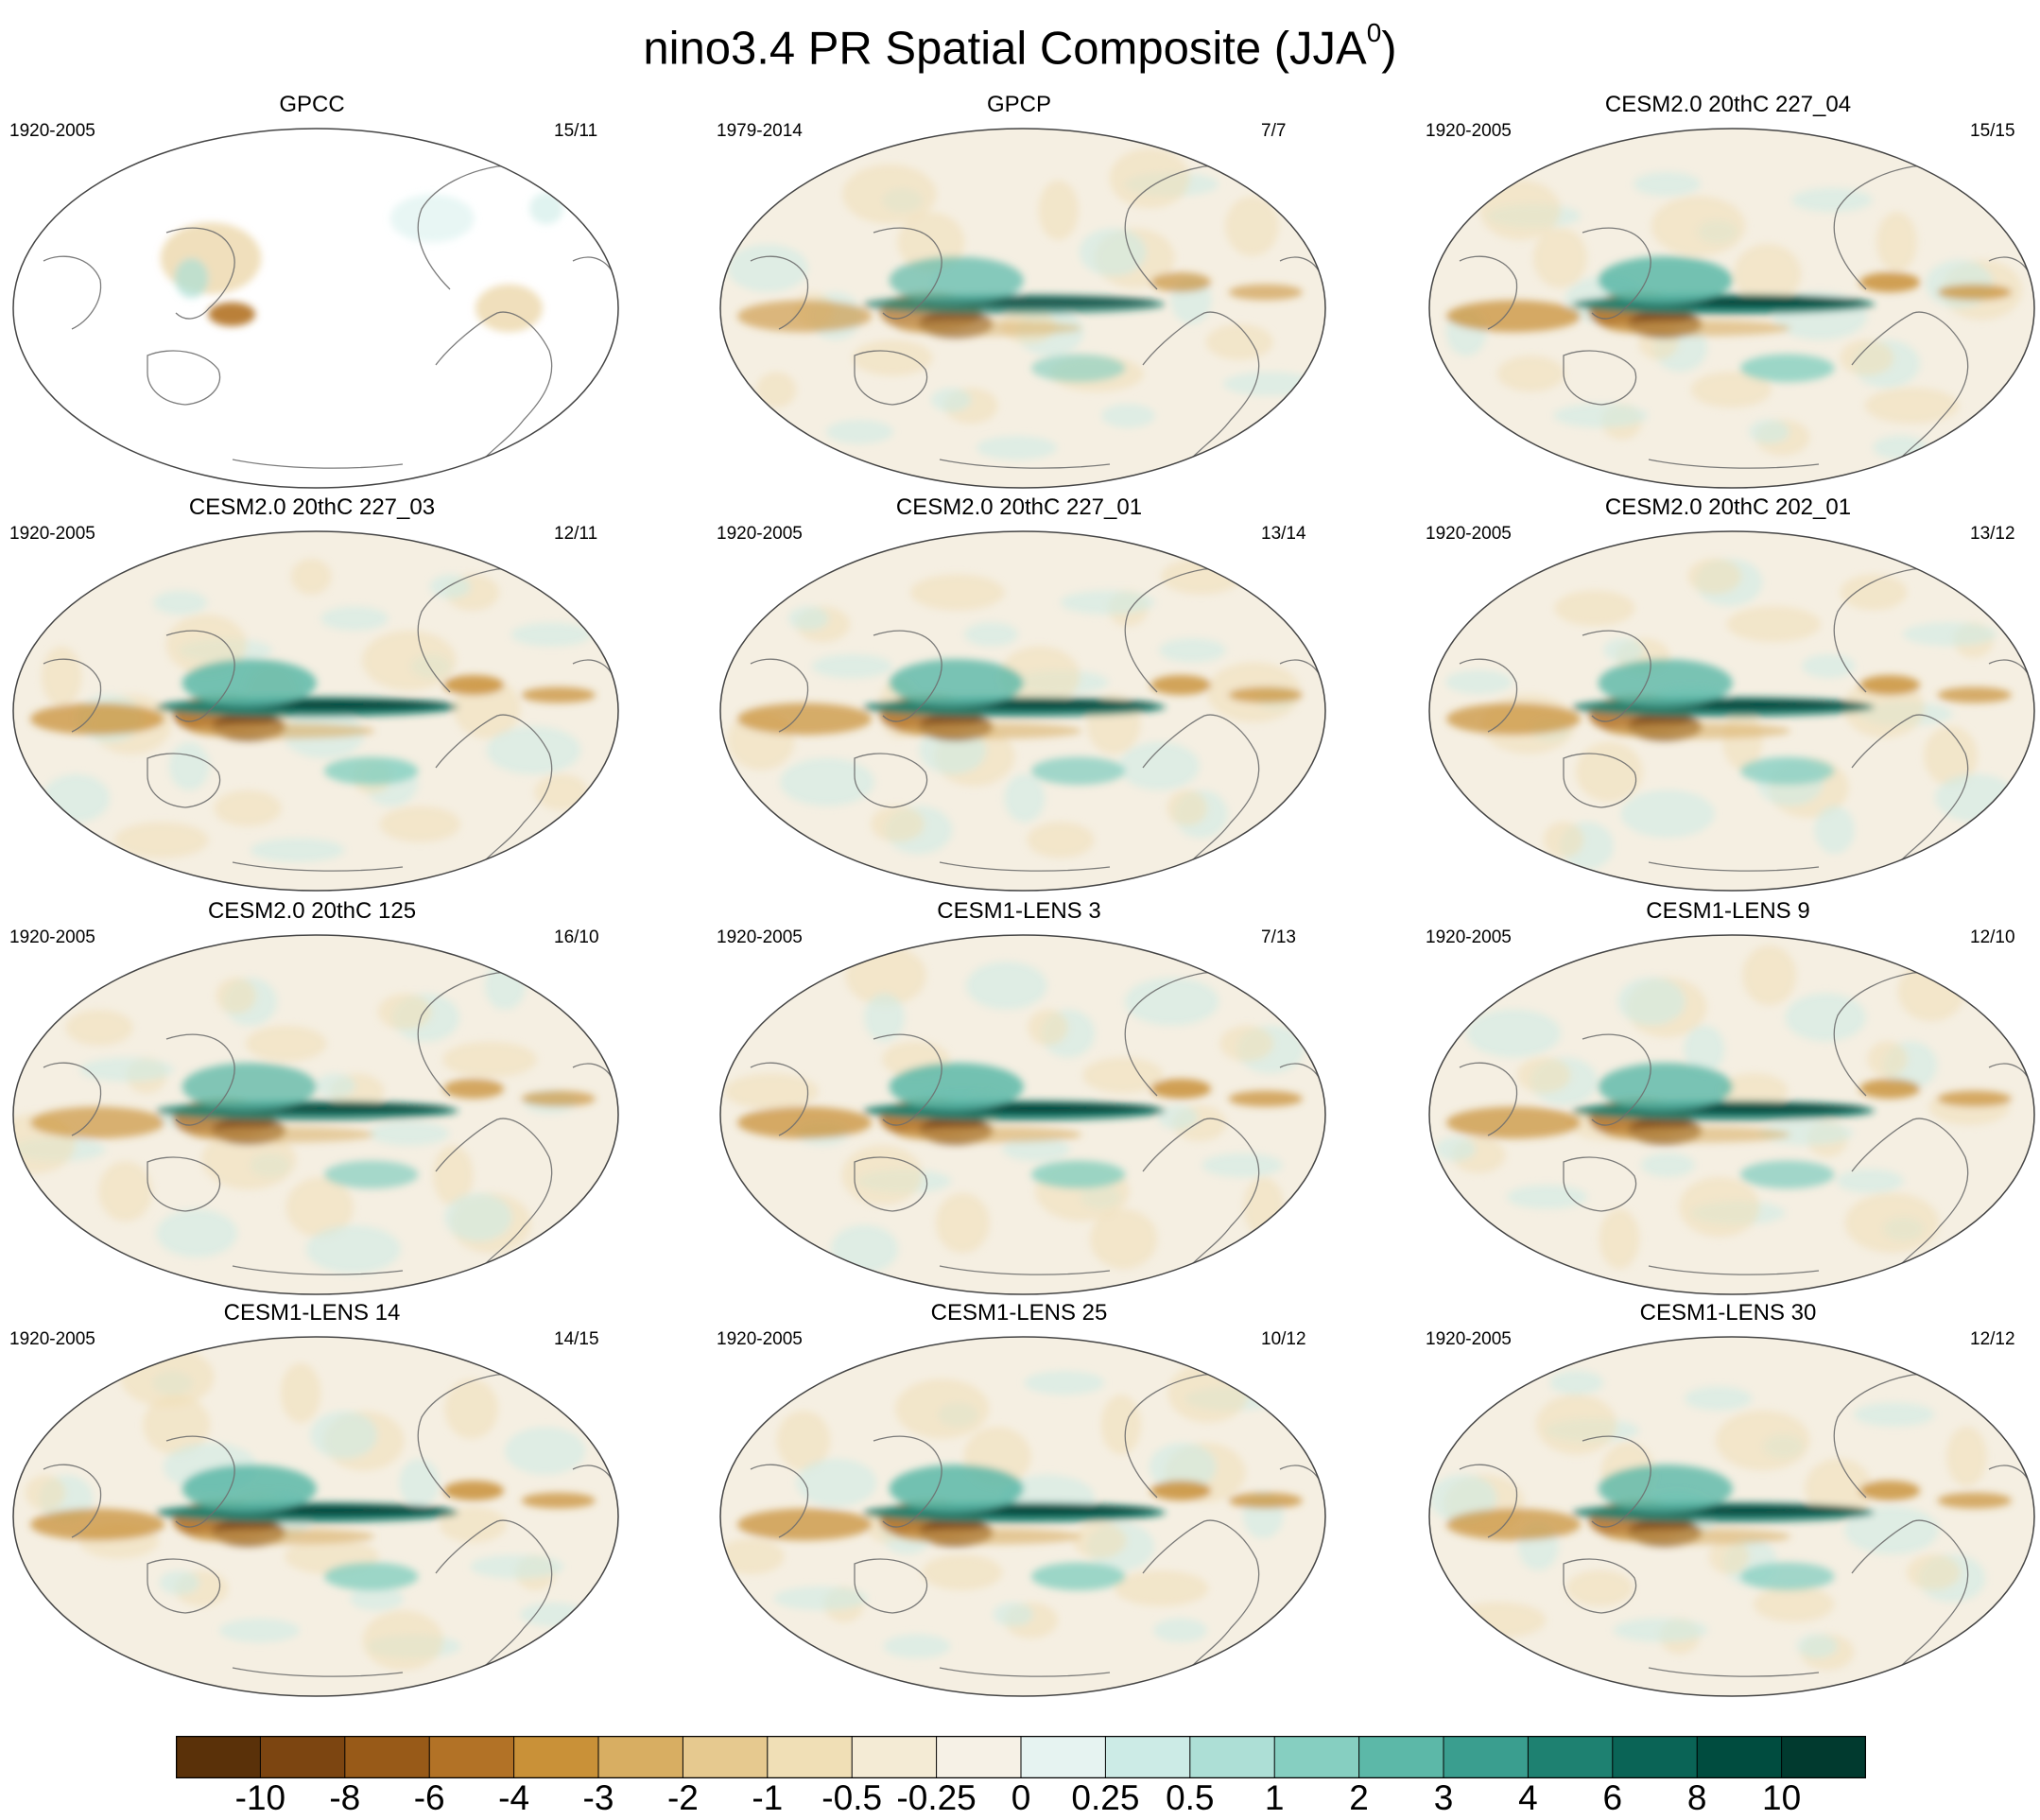  Describe the element at coordinates (312, 507) in the screenshot. I see `panel-title: CESM2.0 20thC 227_03` at that location.